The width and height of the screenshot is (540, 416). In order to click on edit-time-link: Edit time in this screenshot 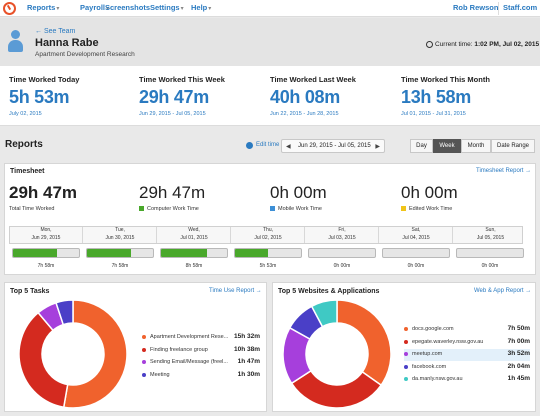, I will do `click(268, 145)`.